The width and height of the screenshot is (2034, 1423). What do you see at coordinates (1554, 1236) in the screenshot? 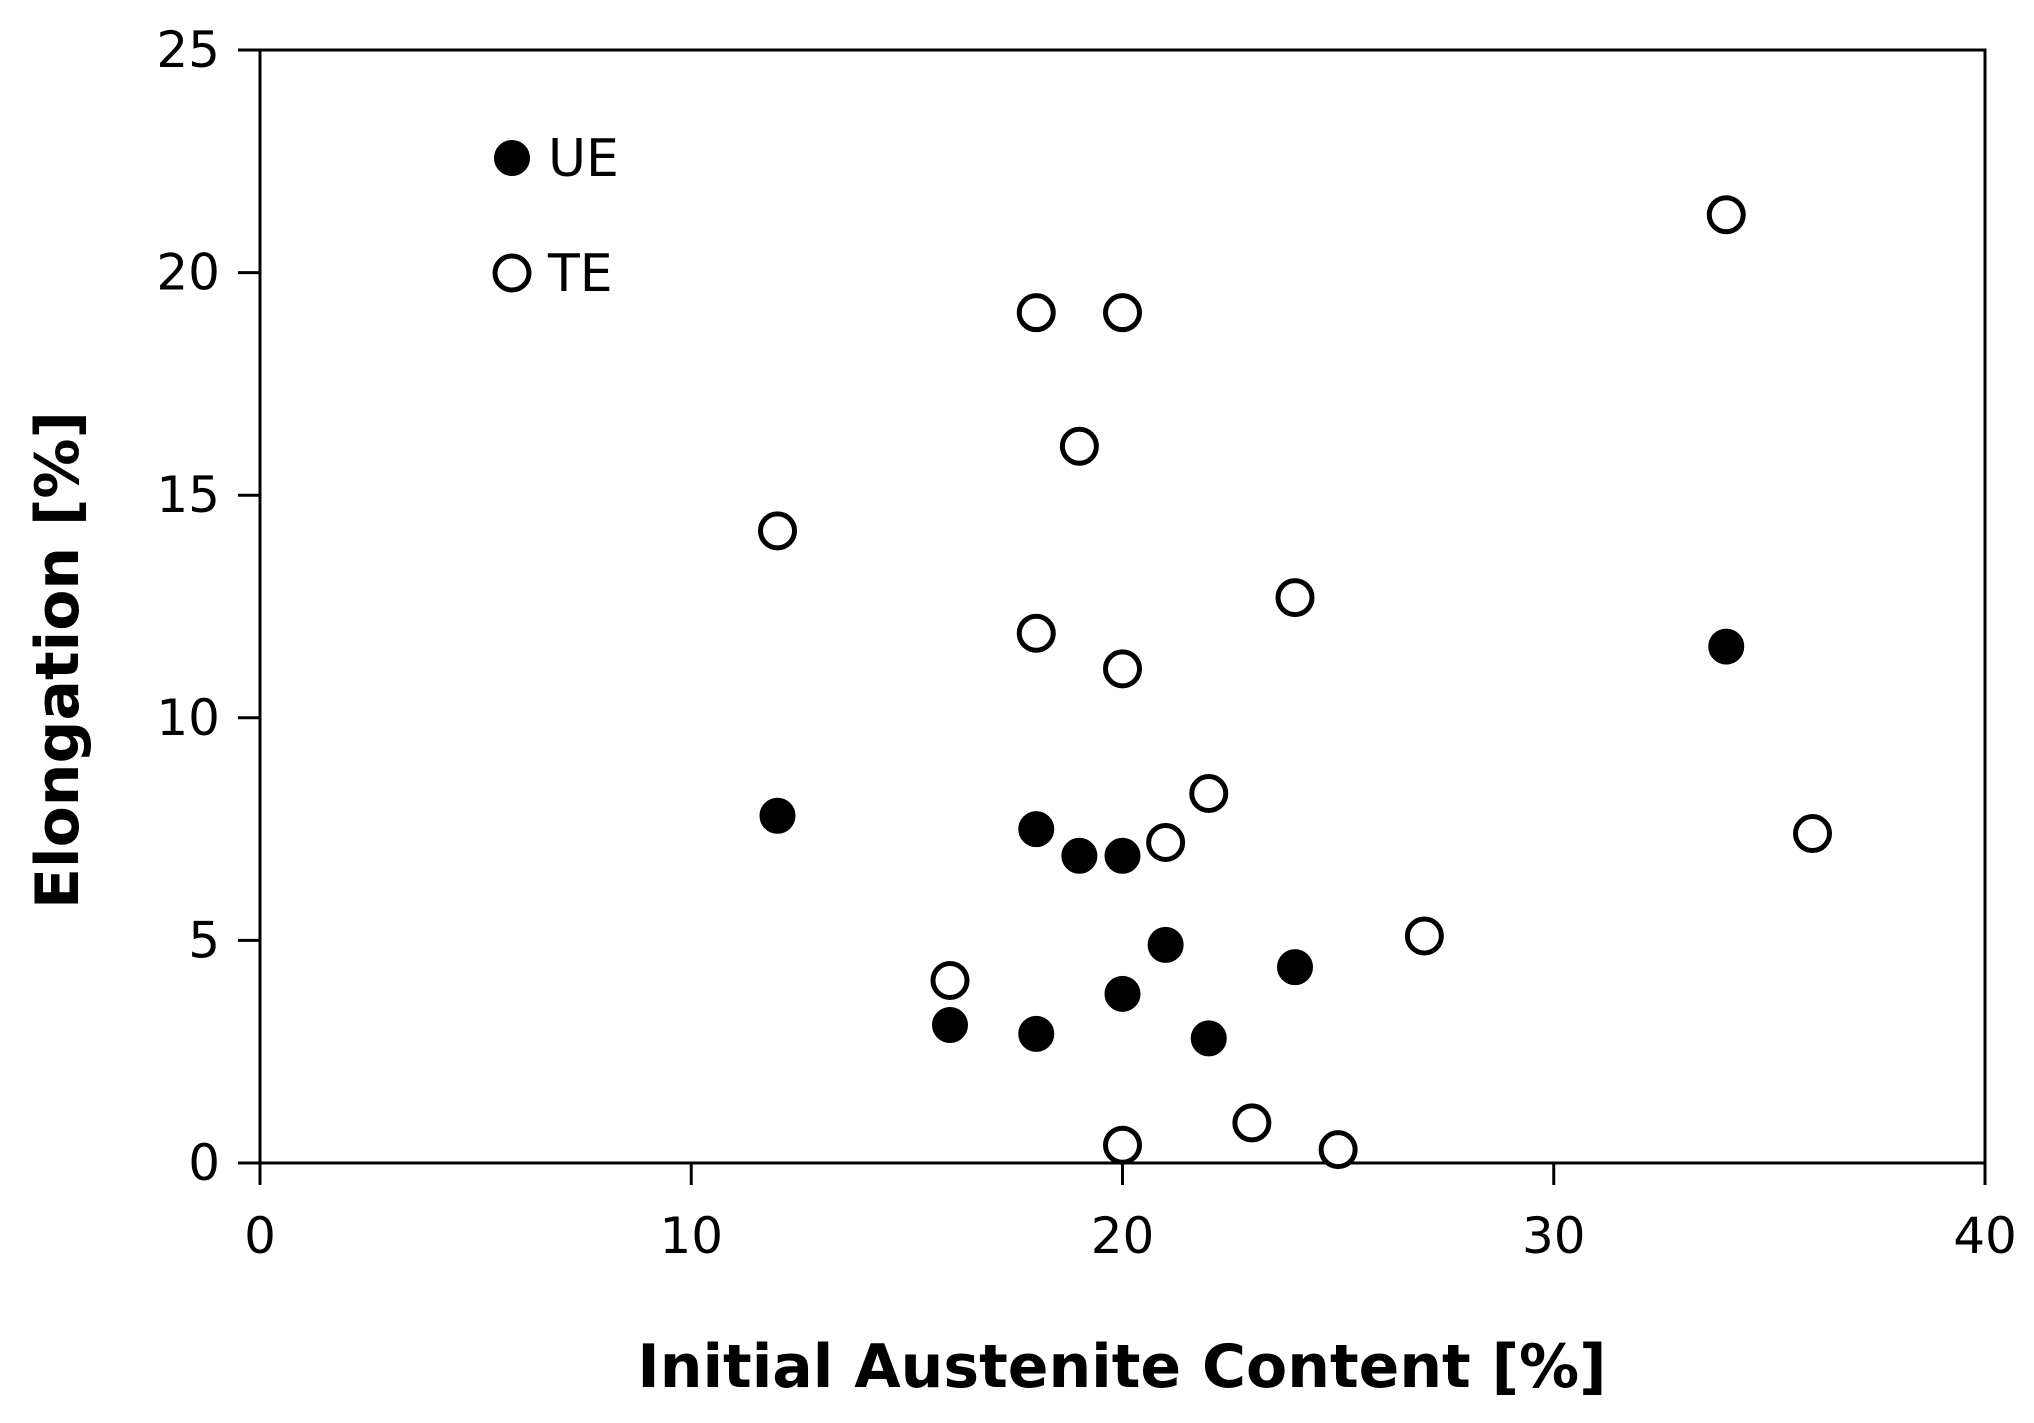
I see `x-tick-label: 30` at bounding box center [1554, 1236].